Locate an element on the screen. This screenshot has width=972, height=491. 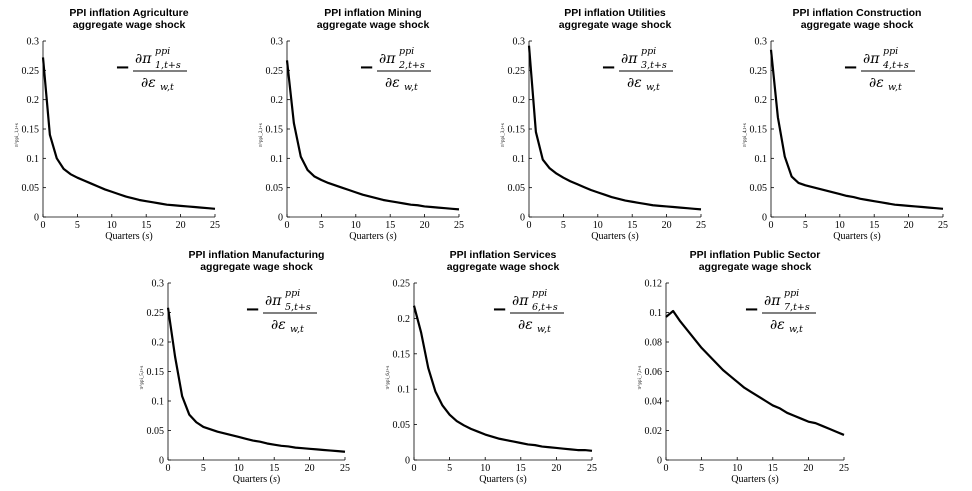
chart-title-line: PPI inflation Construction is located at coordinates (857, 13).